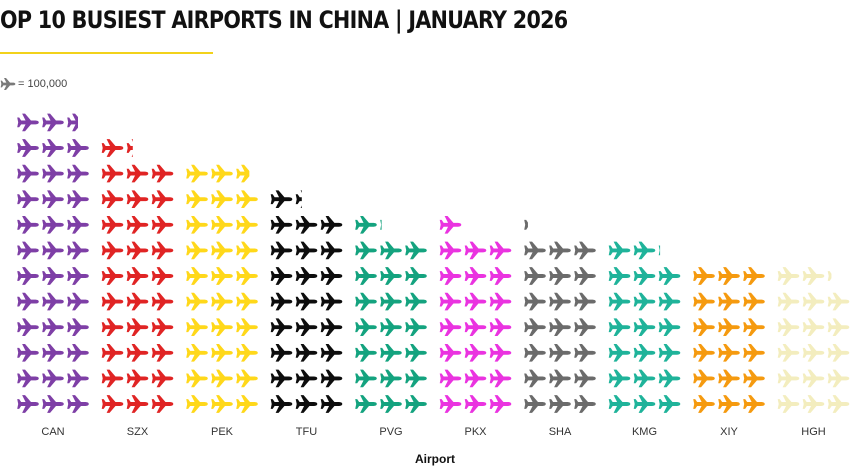 The height and width of the screenshot is (473, 850). What do you see at coordinates (729, 340) in the screenshot?
I see `airport-group-xiy` at bounding box center [729, 340].